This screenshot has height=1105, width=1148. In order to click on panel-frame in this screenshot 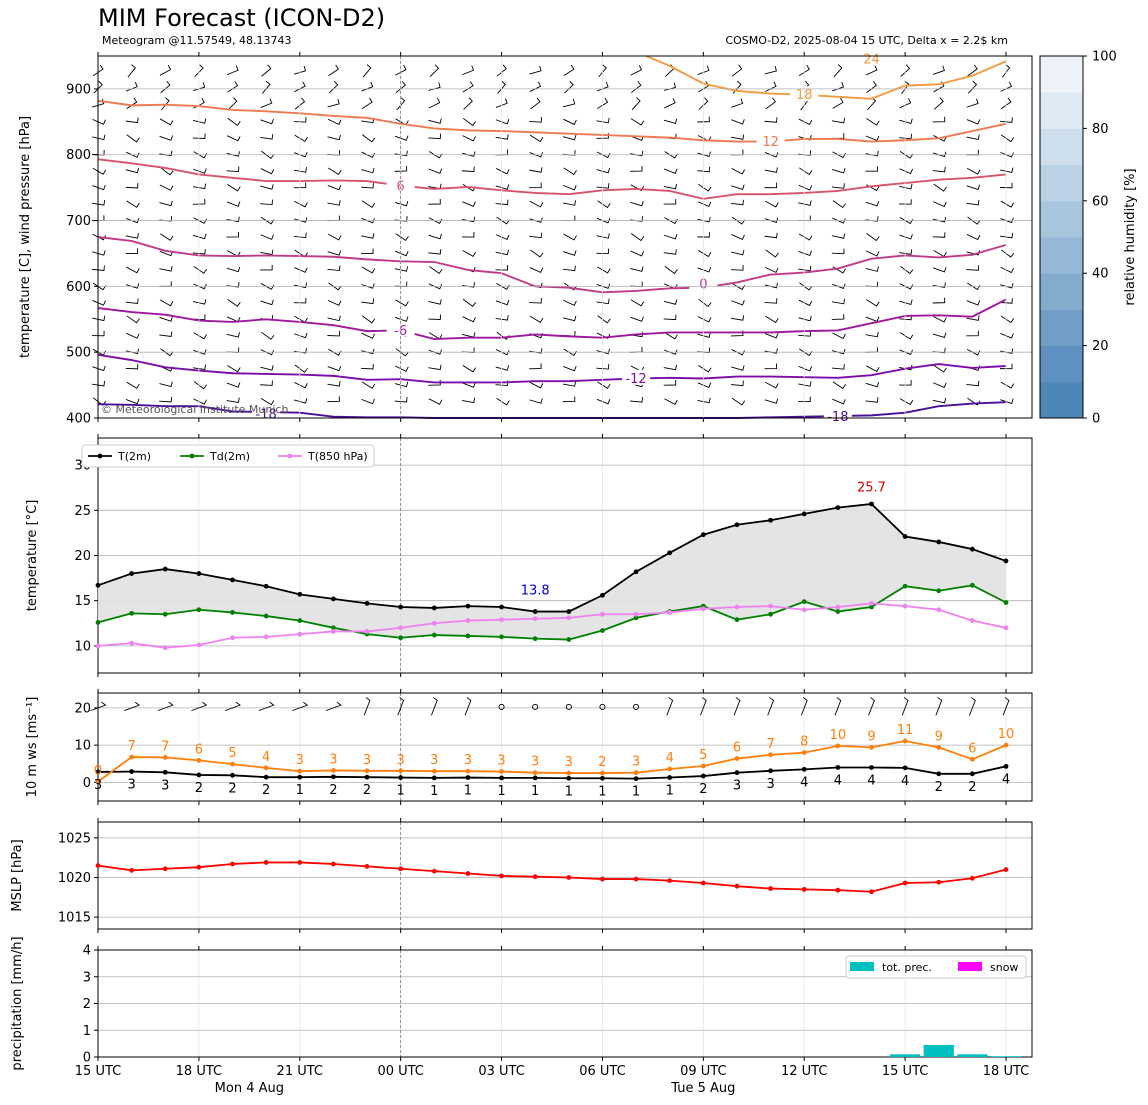, I will do `click(565, 875)`.